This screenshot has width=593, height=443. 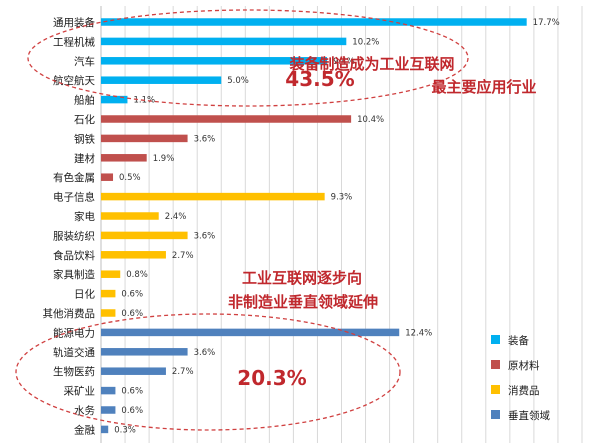 What do you see at coordinates (342, 198) in the screenshot?
I see `value-label-9: 9.3%` at bounding box center [342, 198].